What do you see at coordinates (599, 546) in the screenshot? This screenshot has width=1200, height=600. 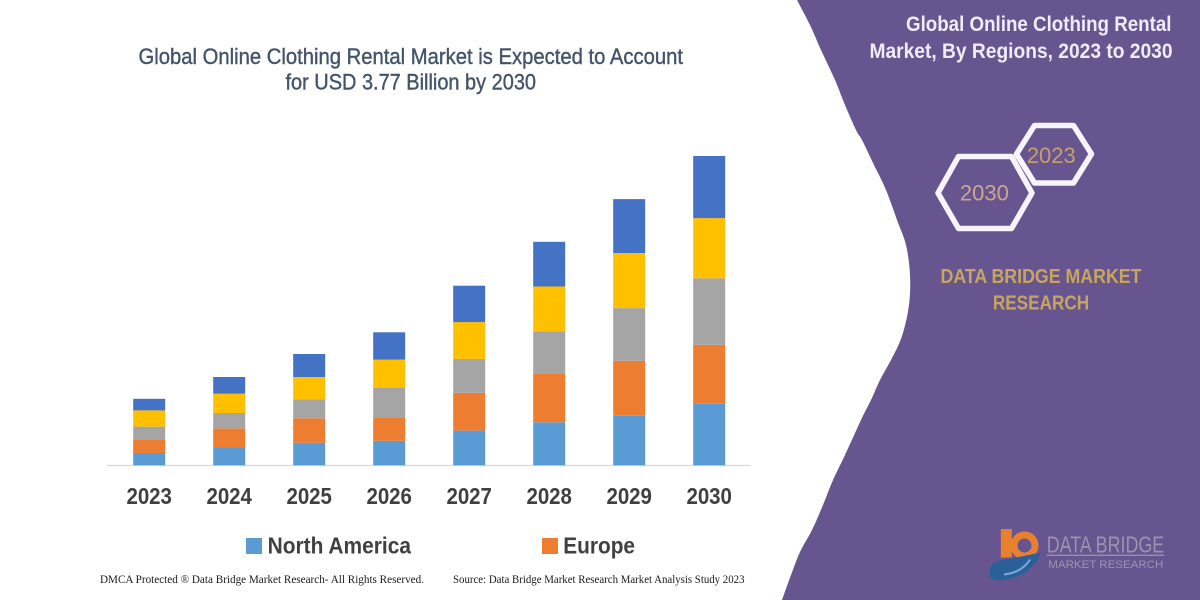 I see `svg-text: Europe` at bounding box center [599, 546].